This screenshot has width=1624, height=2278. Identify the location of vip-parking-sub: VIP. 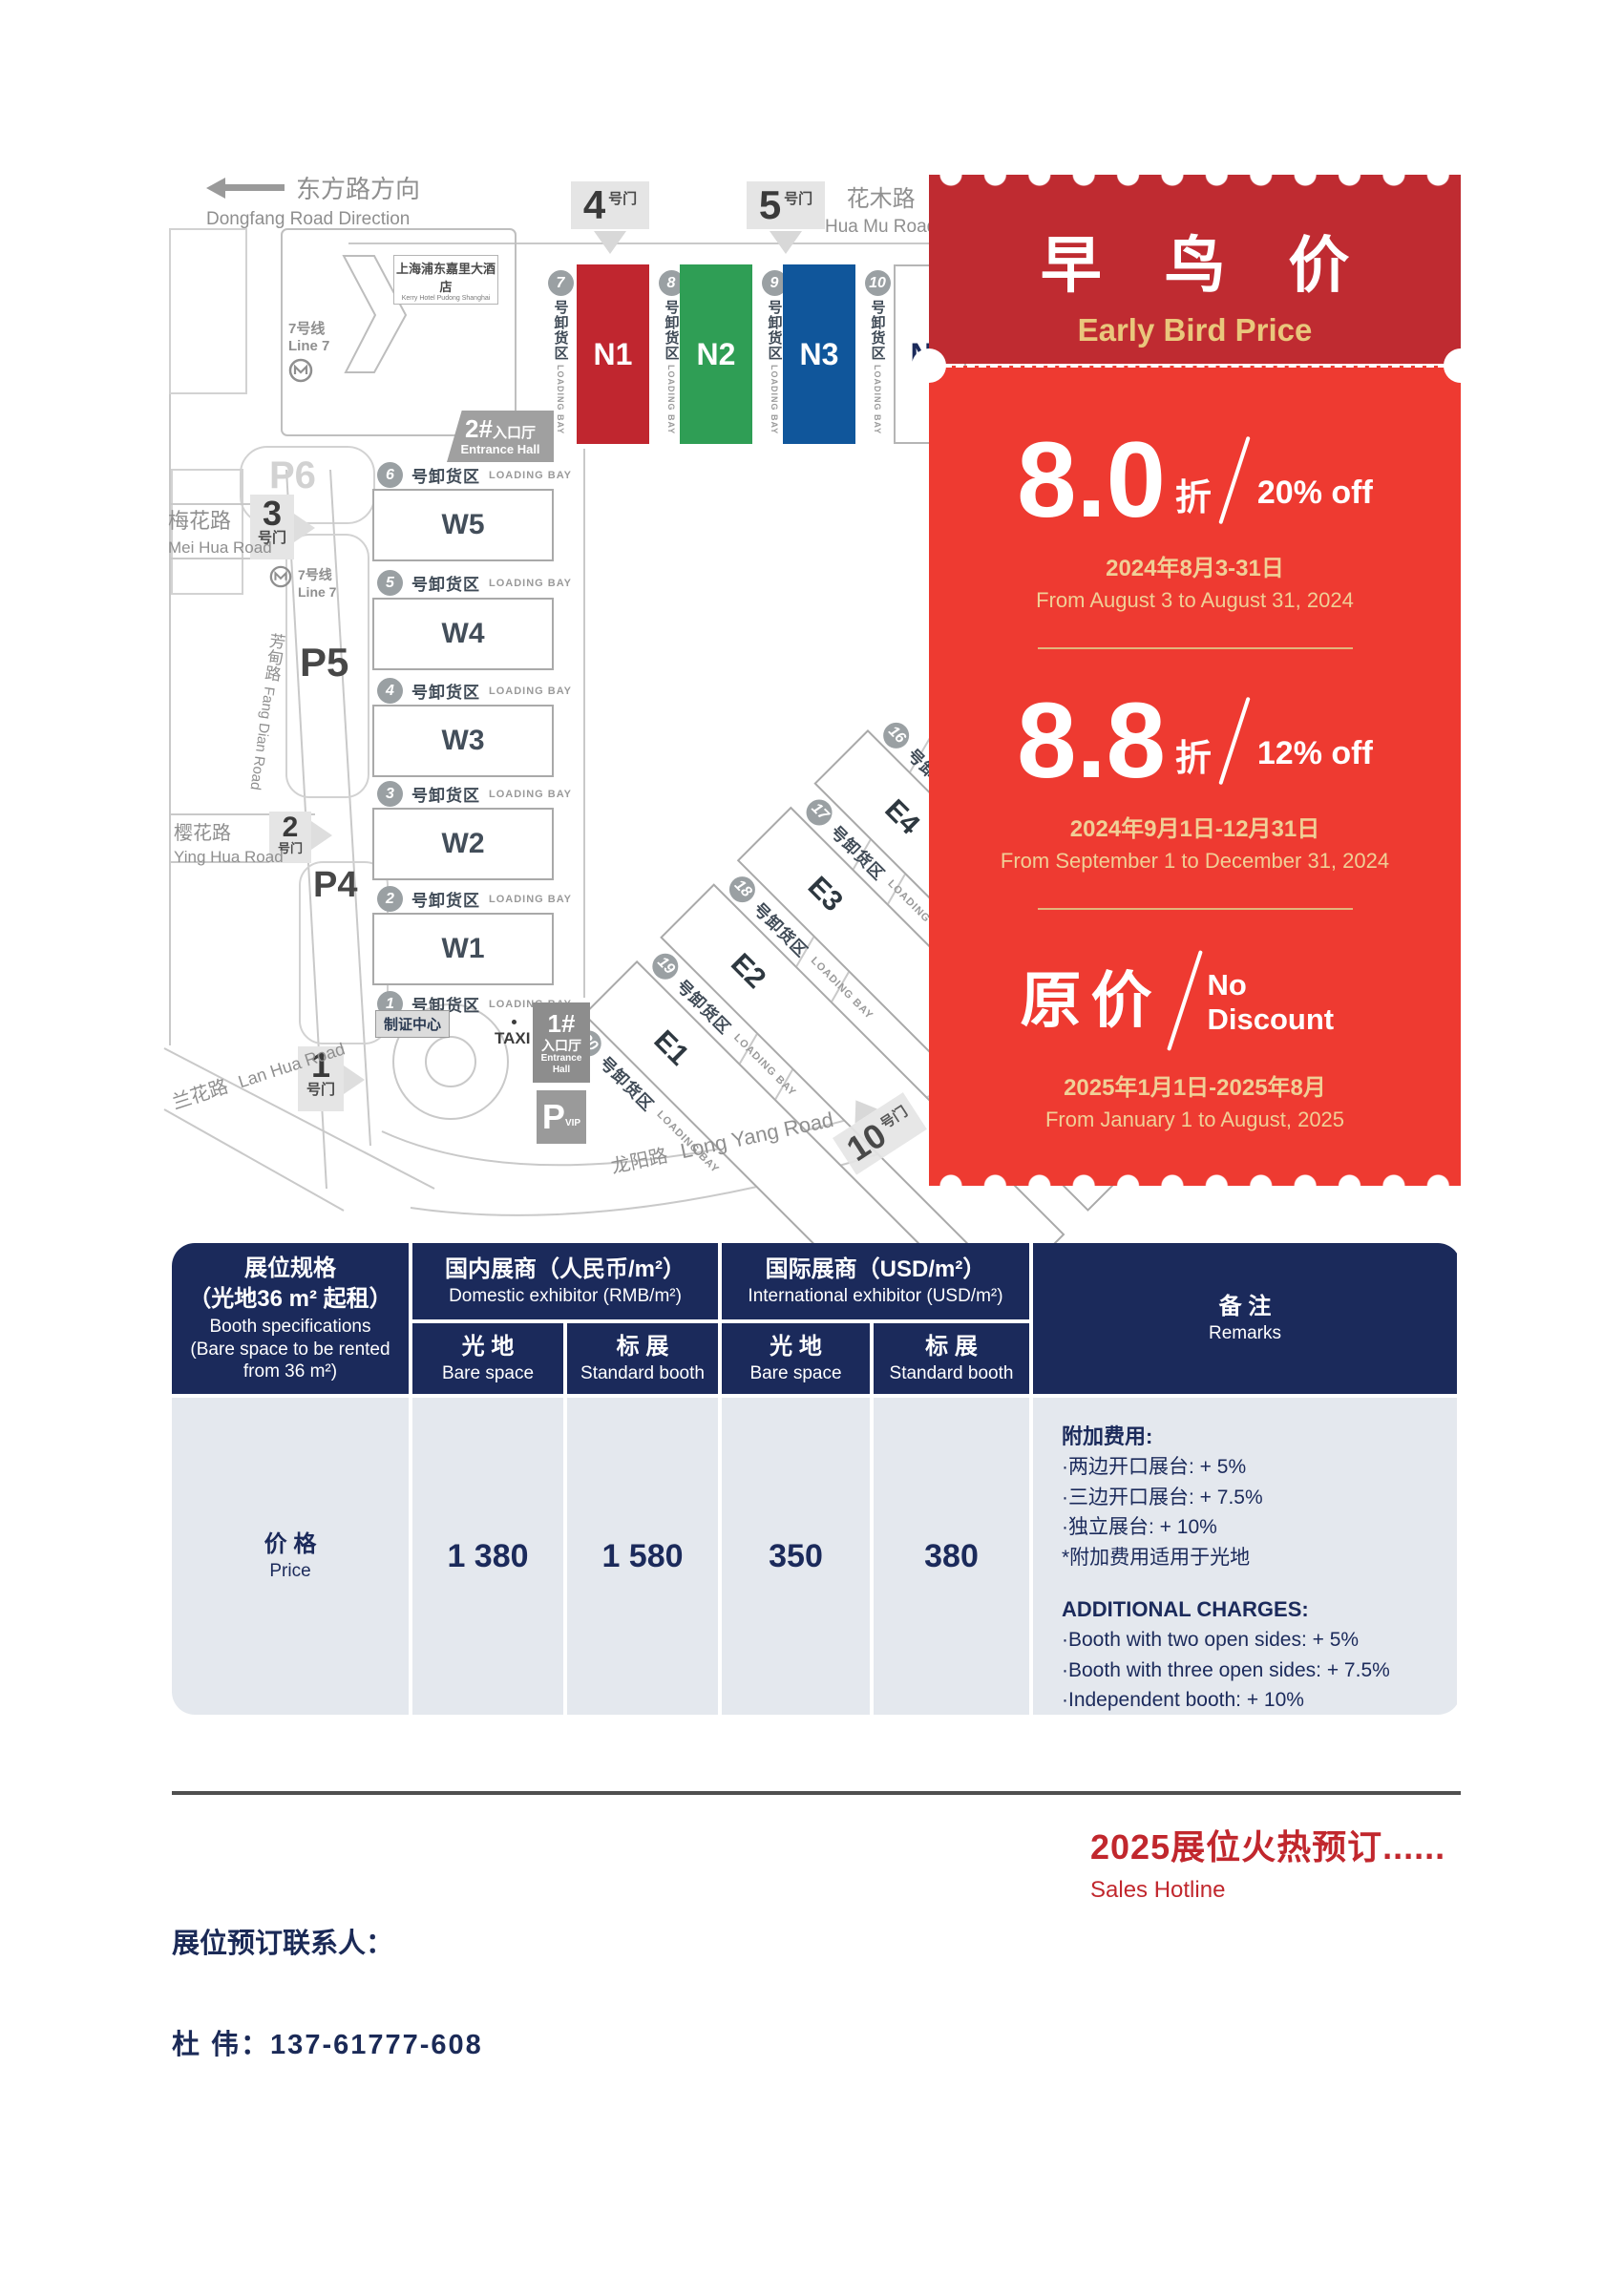
(572, 1123).